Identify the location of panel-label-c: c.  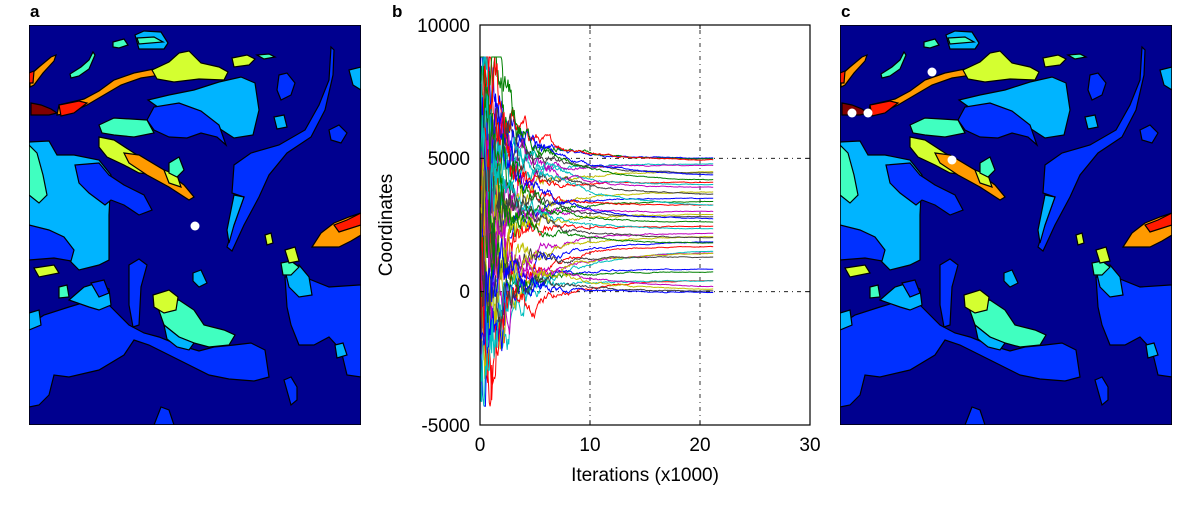
(845, 11).